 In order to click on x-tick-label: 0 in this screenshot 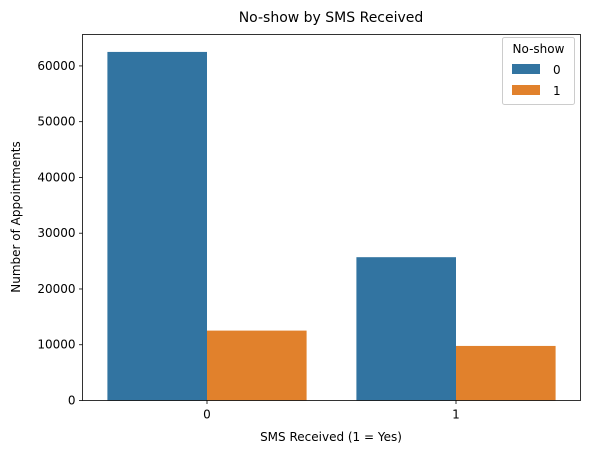, I will do `click(207, 415)`.